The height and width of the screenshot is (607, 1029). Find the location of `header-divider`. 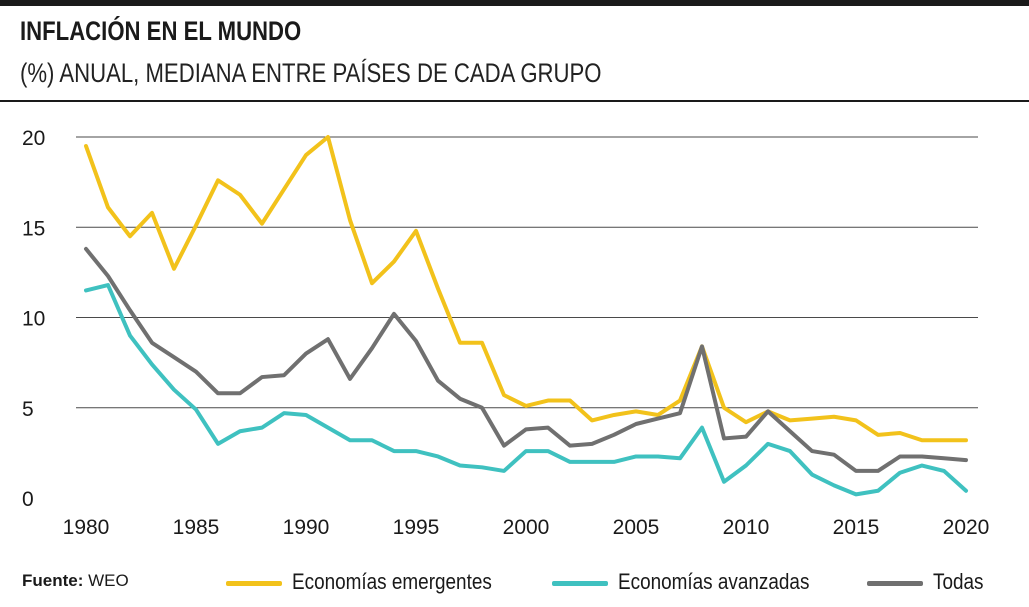

header-divider is located at coordinates (514, 101).